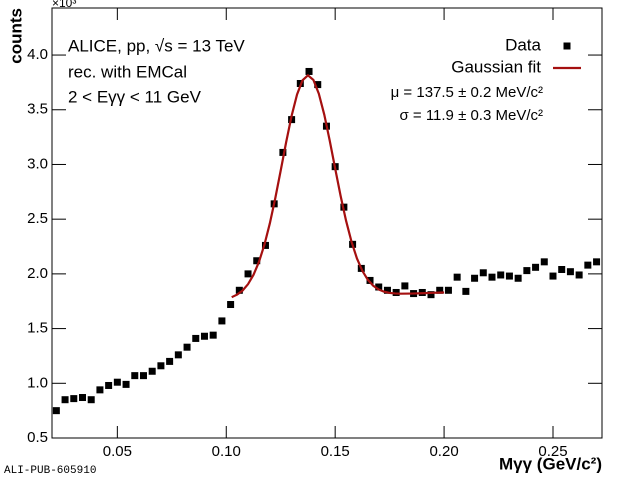  I want to click on fit-result: μ = 137.5 ± 0.2 MeV/c², so click(467, 92).